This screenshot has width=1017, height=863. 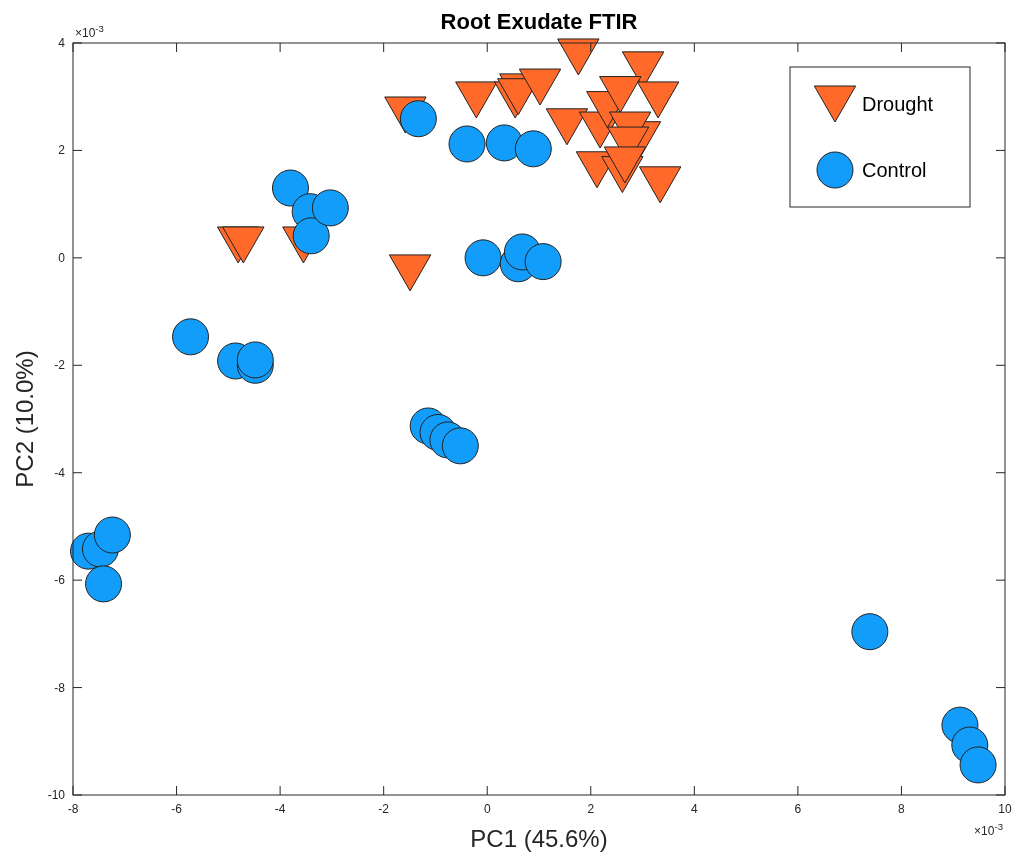 I want to click on y-axis-title: PC2 (10.0%), so click(x=24, y=419).